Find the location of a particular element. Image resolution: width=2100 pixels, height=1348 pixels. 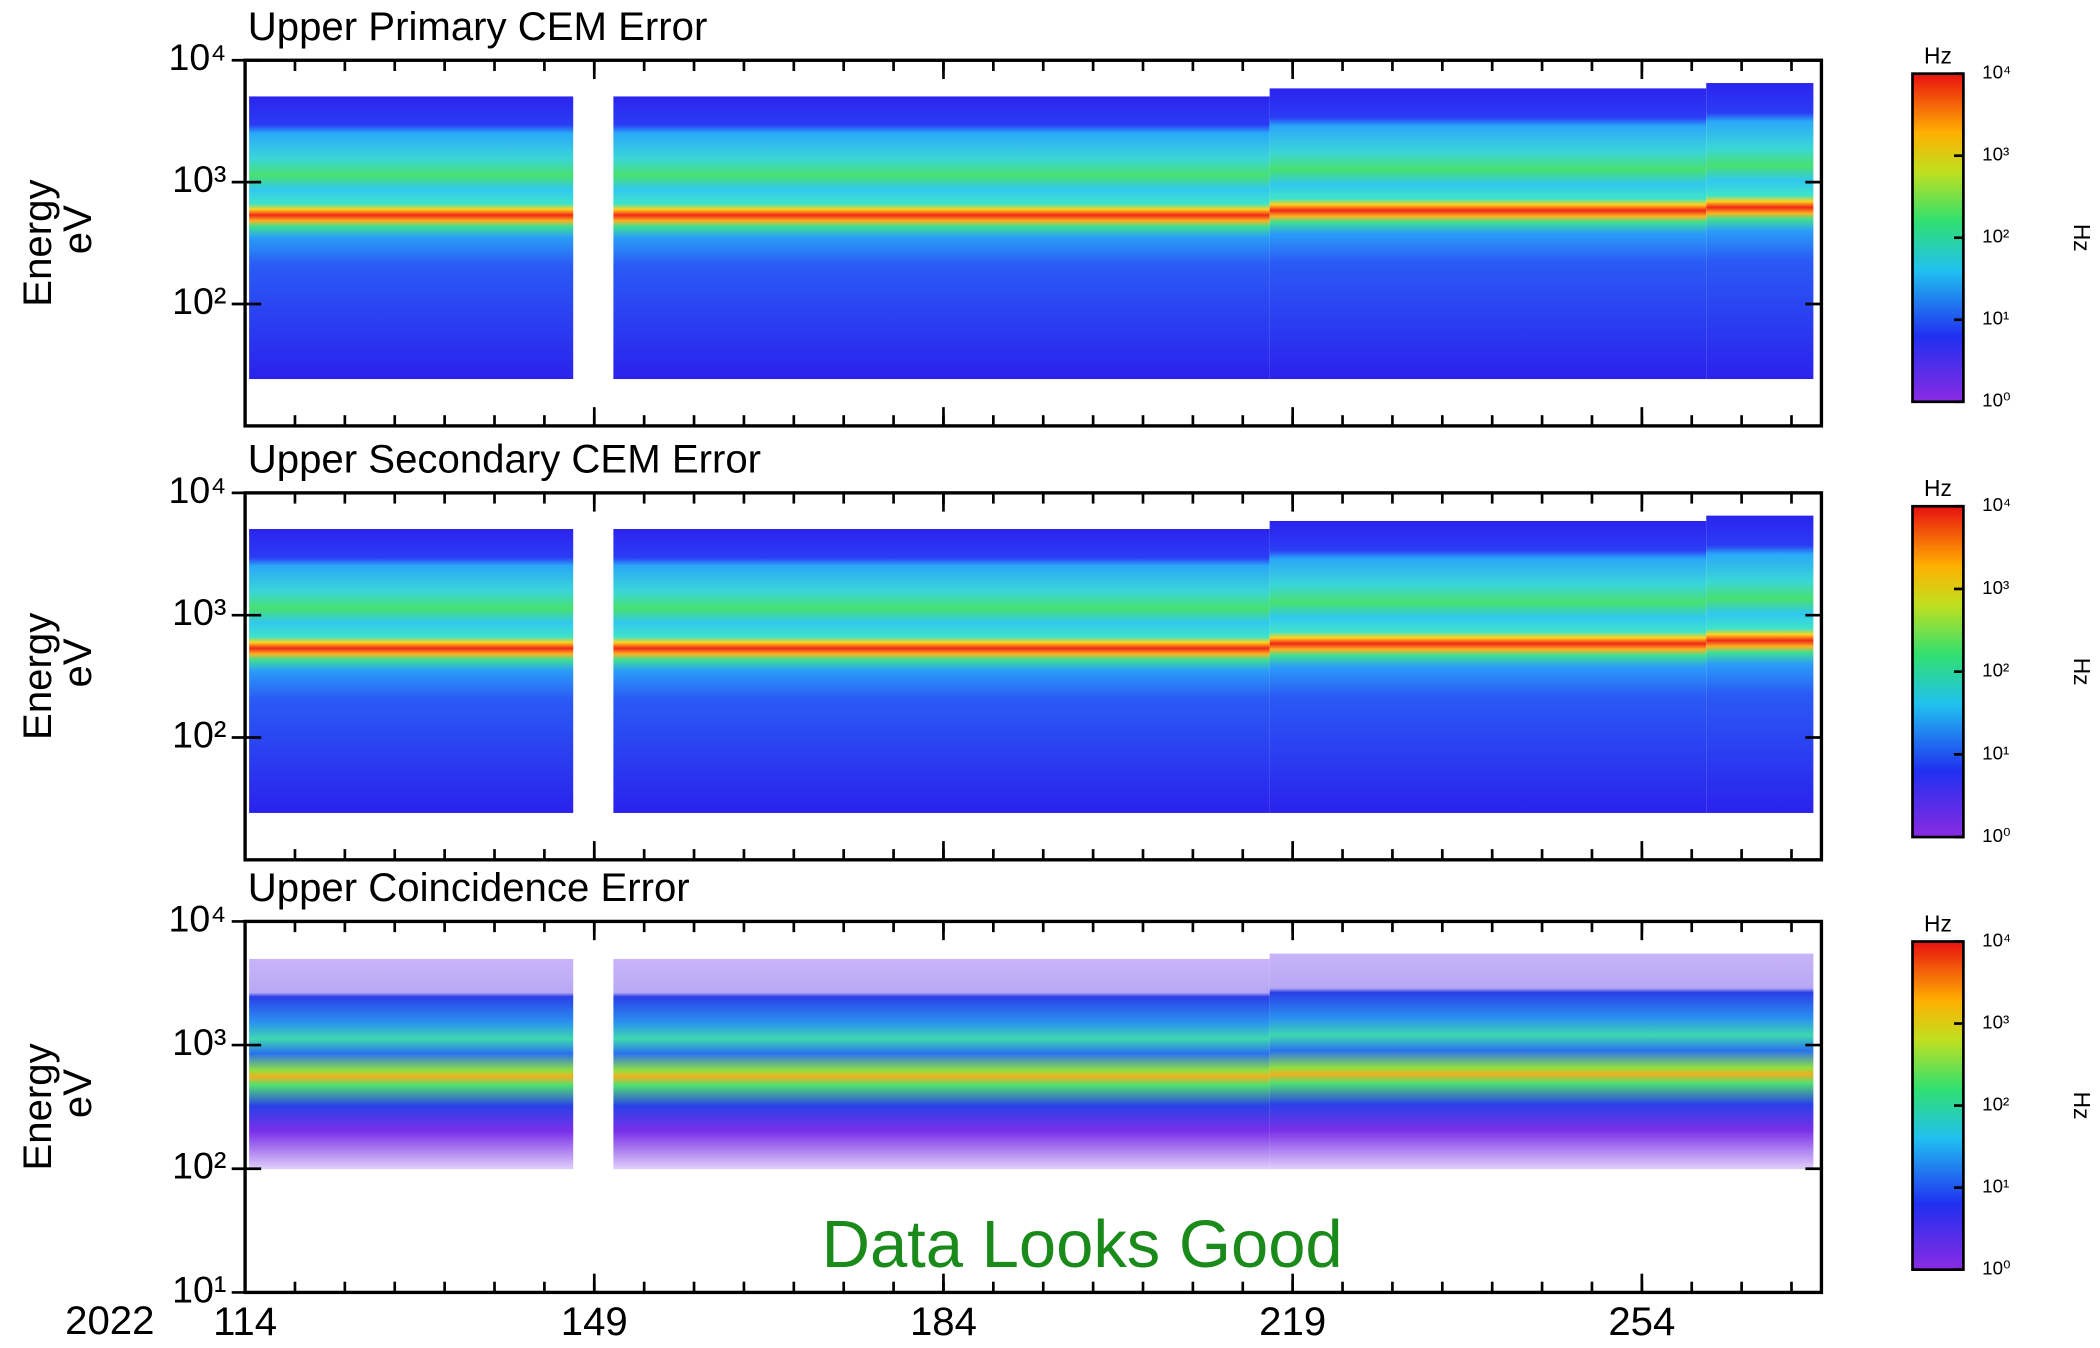

x-tick-label: 184 is located at coordinates (943, 1321).